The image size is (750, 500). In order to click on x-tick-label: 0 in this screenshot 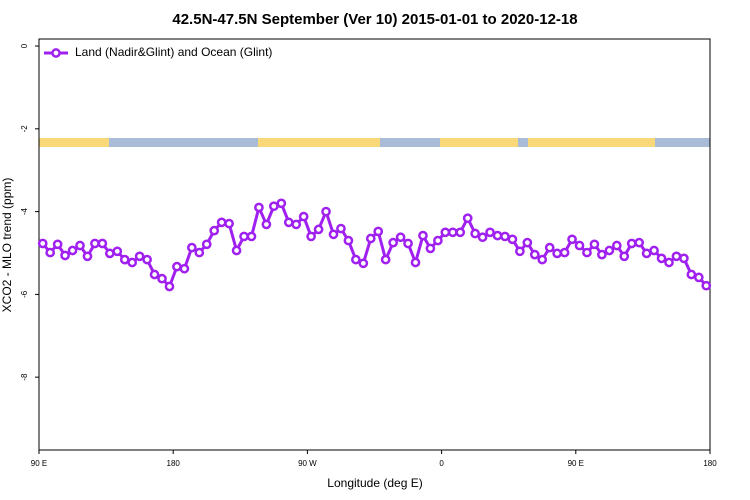, I will do `click(441, 463)`.